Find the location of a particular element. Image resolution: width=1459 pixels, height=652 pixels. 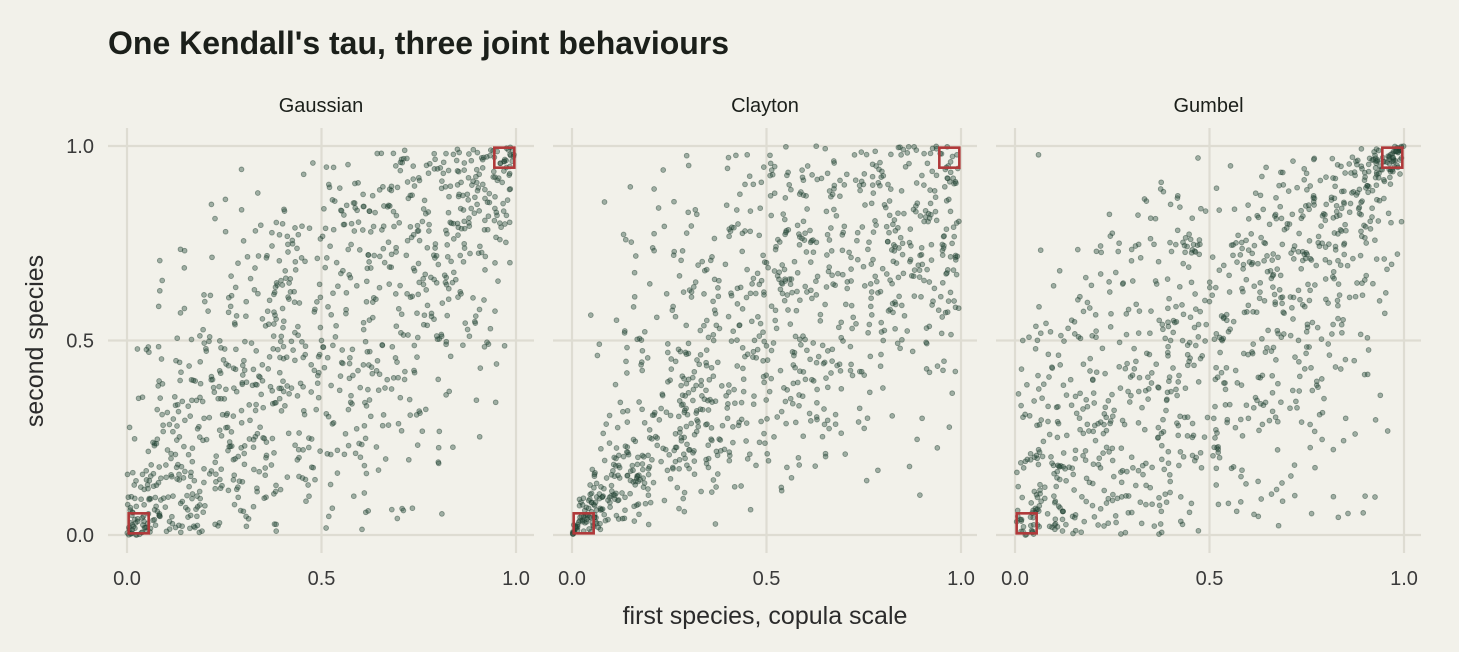

x-tick-label: 0.5 is located at coordinates (767, 579).